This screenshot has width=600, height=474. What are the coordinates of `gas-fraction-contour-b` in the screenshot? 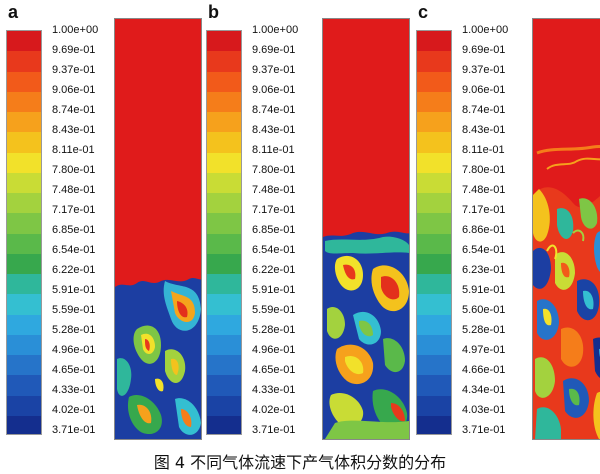 It's located at (366, 229).